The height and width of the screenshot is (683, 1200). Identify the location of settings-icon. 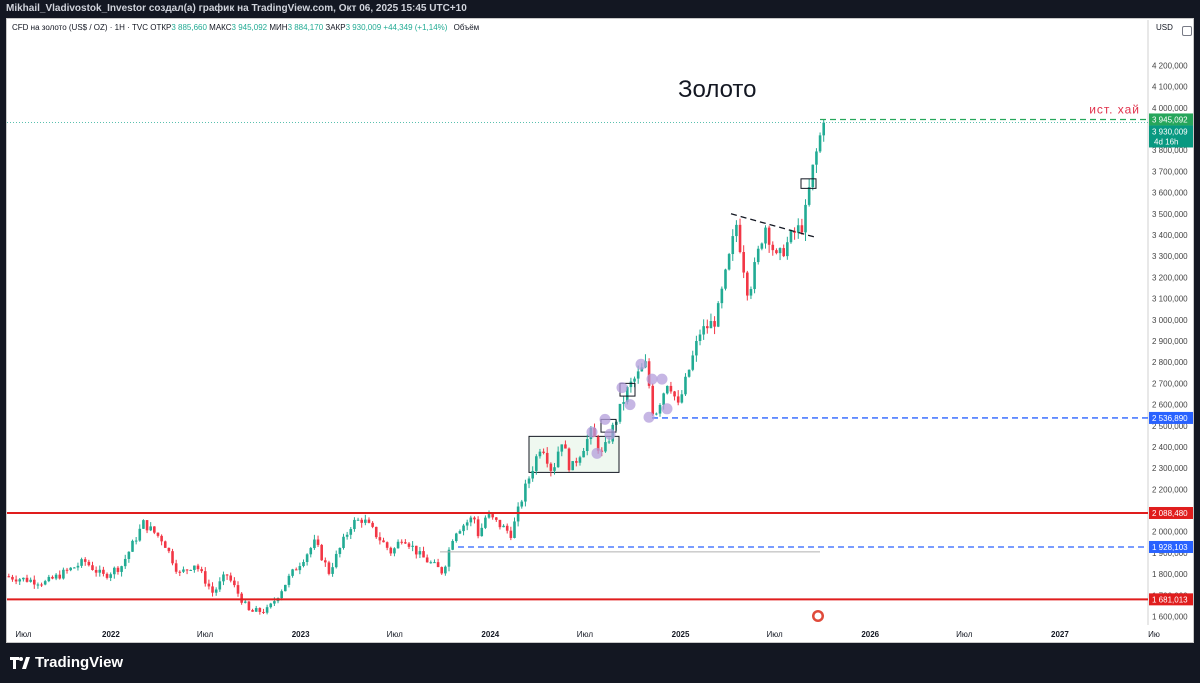
(1187, 31).